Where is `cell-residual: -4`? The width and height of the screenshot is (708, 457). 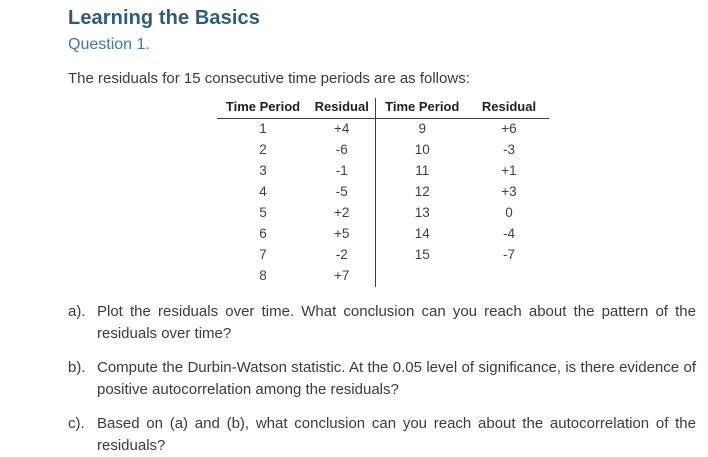
cell-residual: -4 is located at coordinates (508, 233).